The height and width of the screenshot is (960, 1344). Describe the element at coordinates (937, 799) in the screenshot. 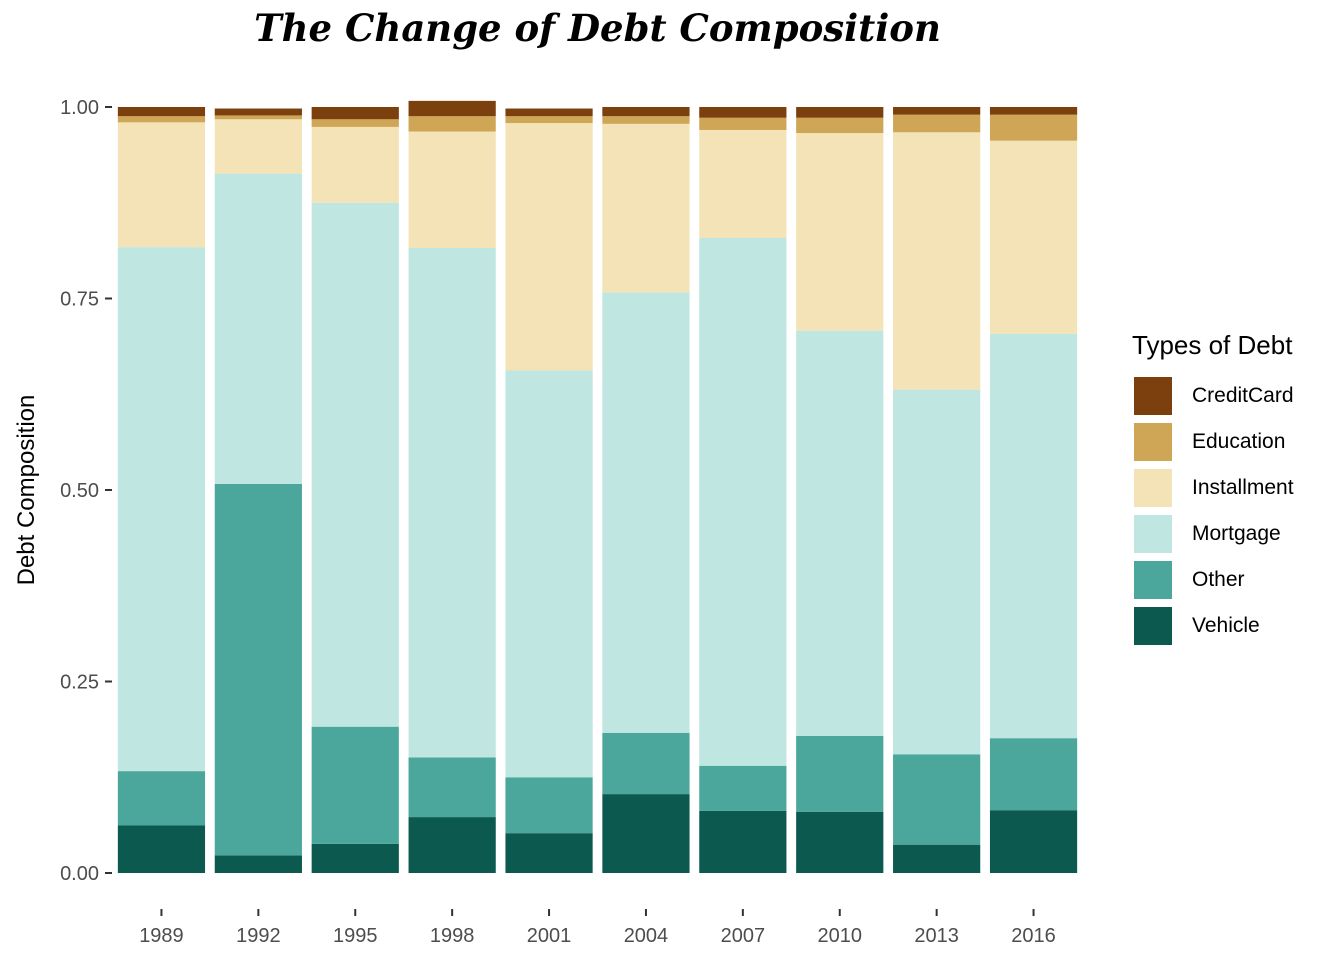

I see `bar-segment-other-2013` at that location.